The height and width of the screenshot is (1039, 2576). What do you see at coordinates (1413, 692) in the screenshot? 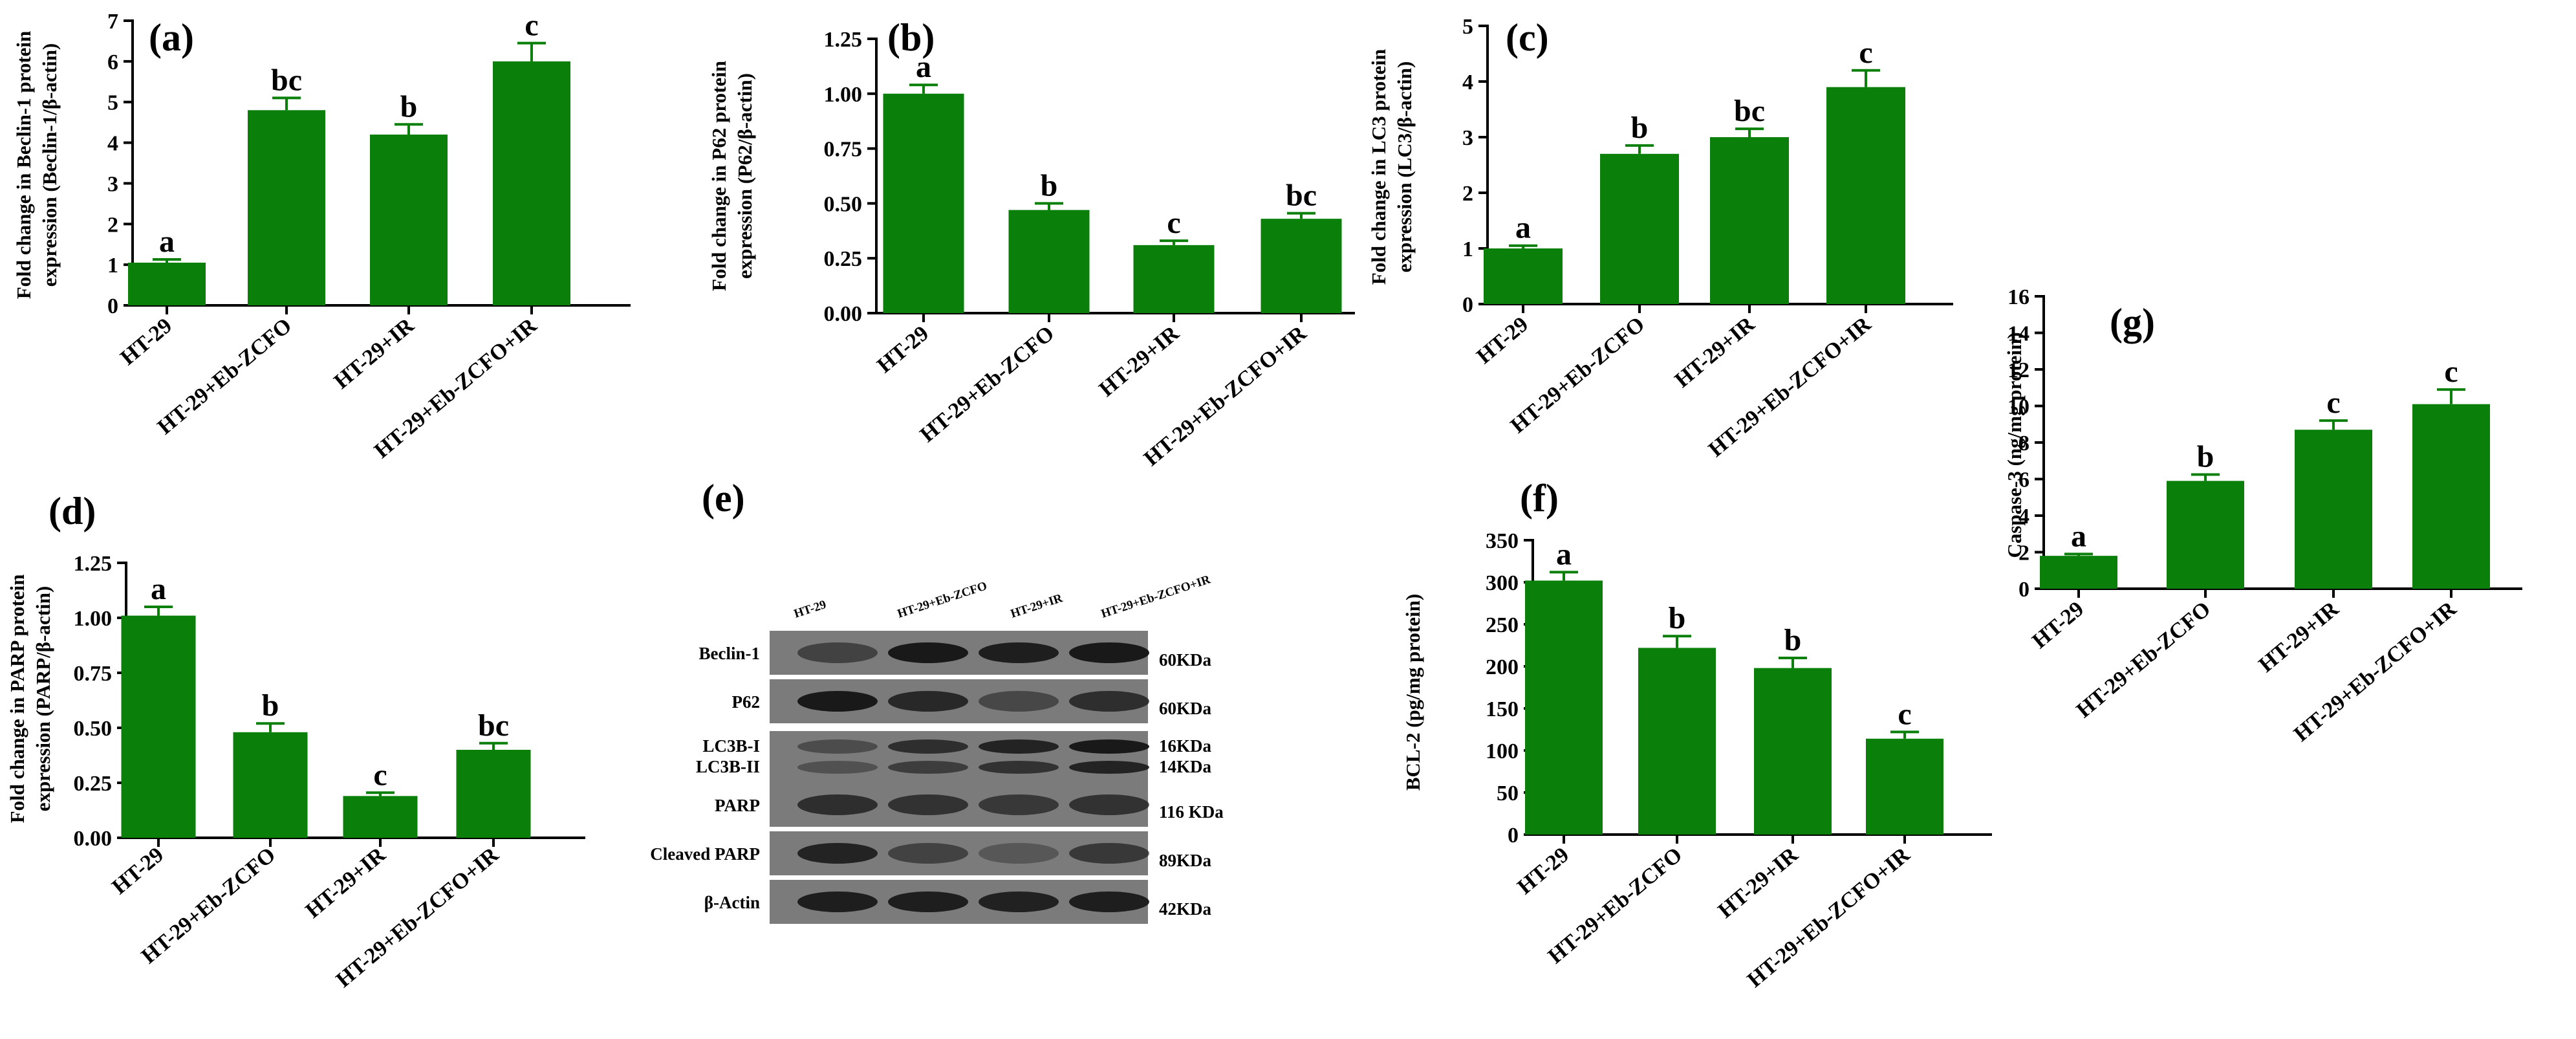
I see `y-axis-title: BCL-2 (pg/mg protein)` at bounding box center [1413, 692].